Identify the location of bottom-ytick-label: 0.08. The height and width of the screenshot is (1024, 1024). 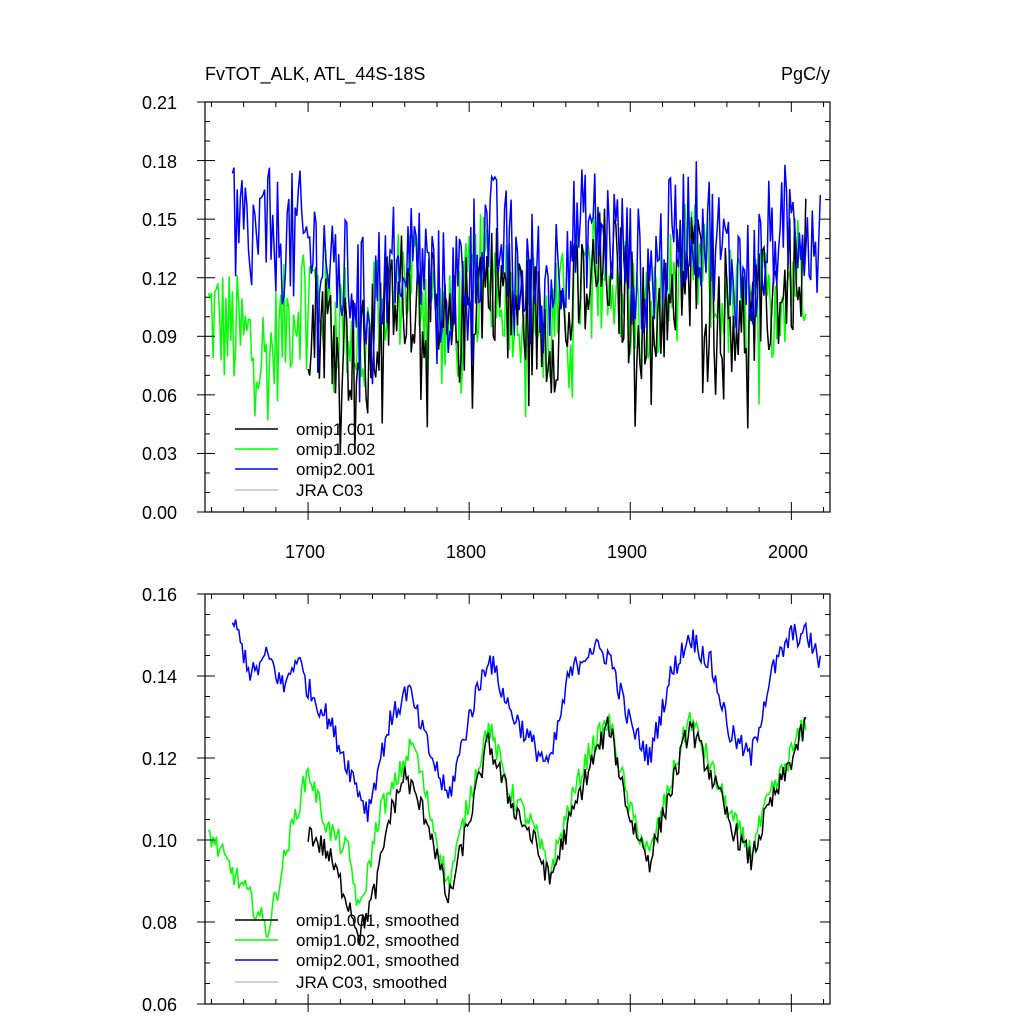
(159, 923).